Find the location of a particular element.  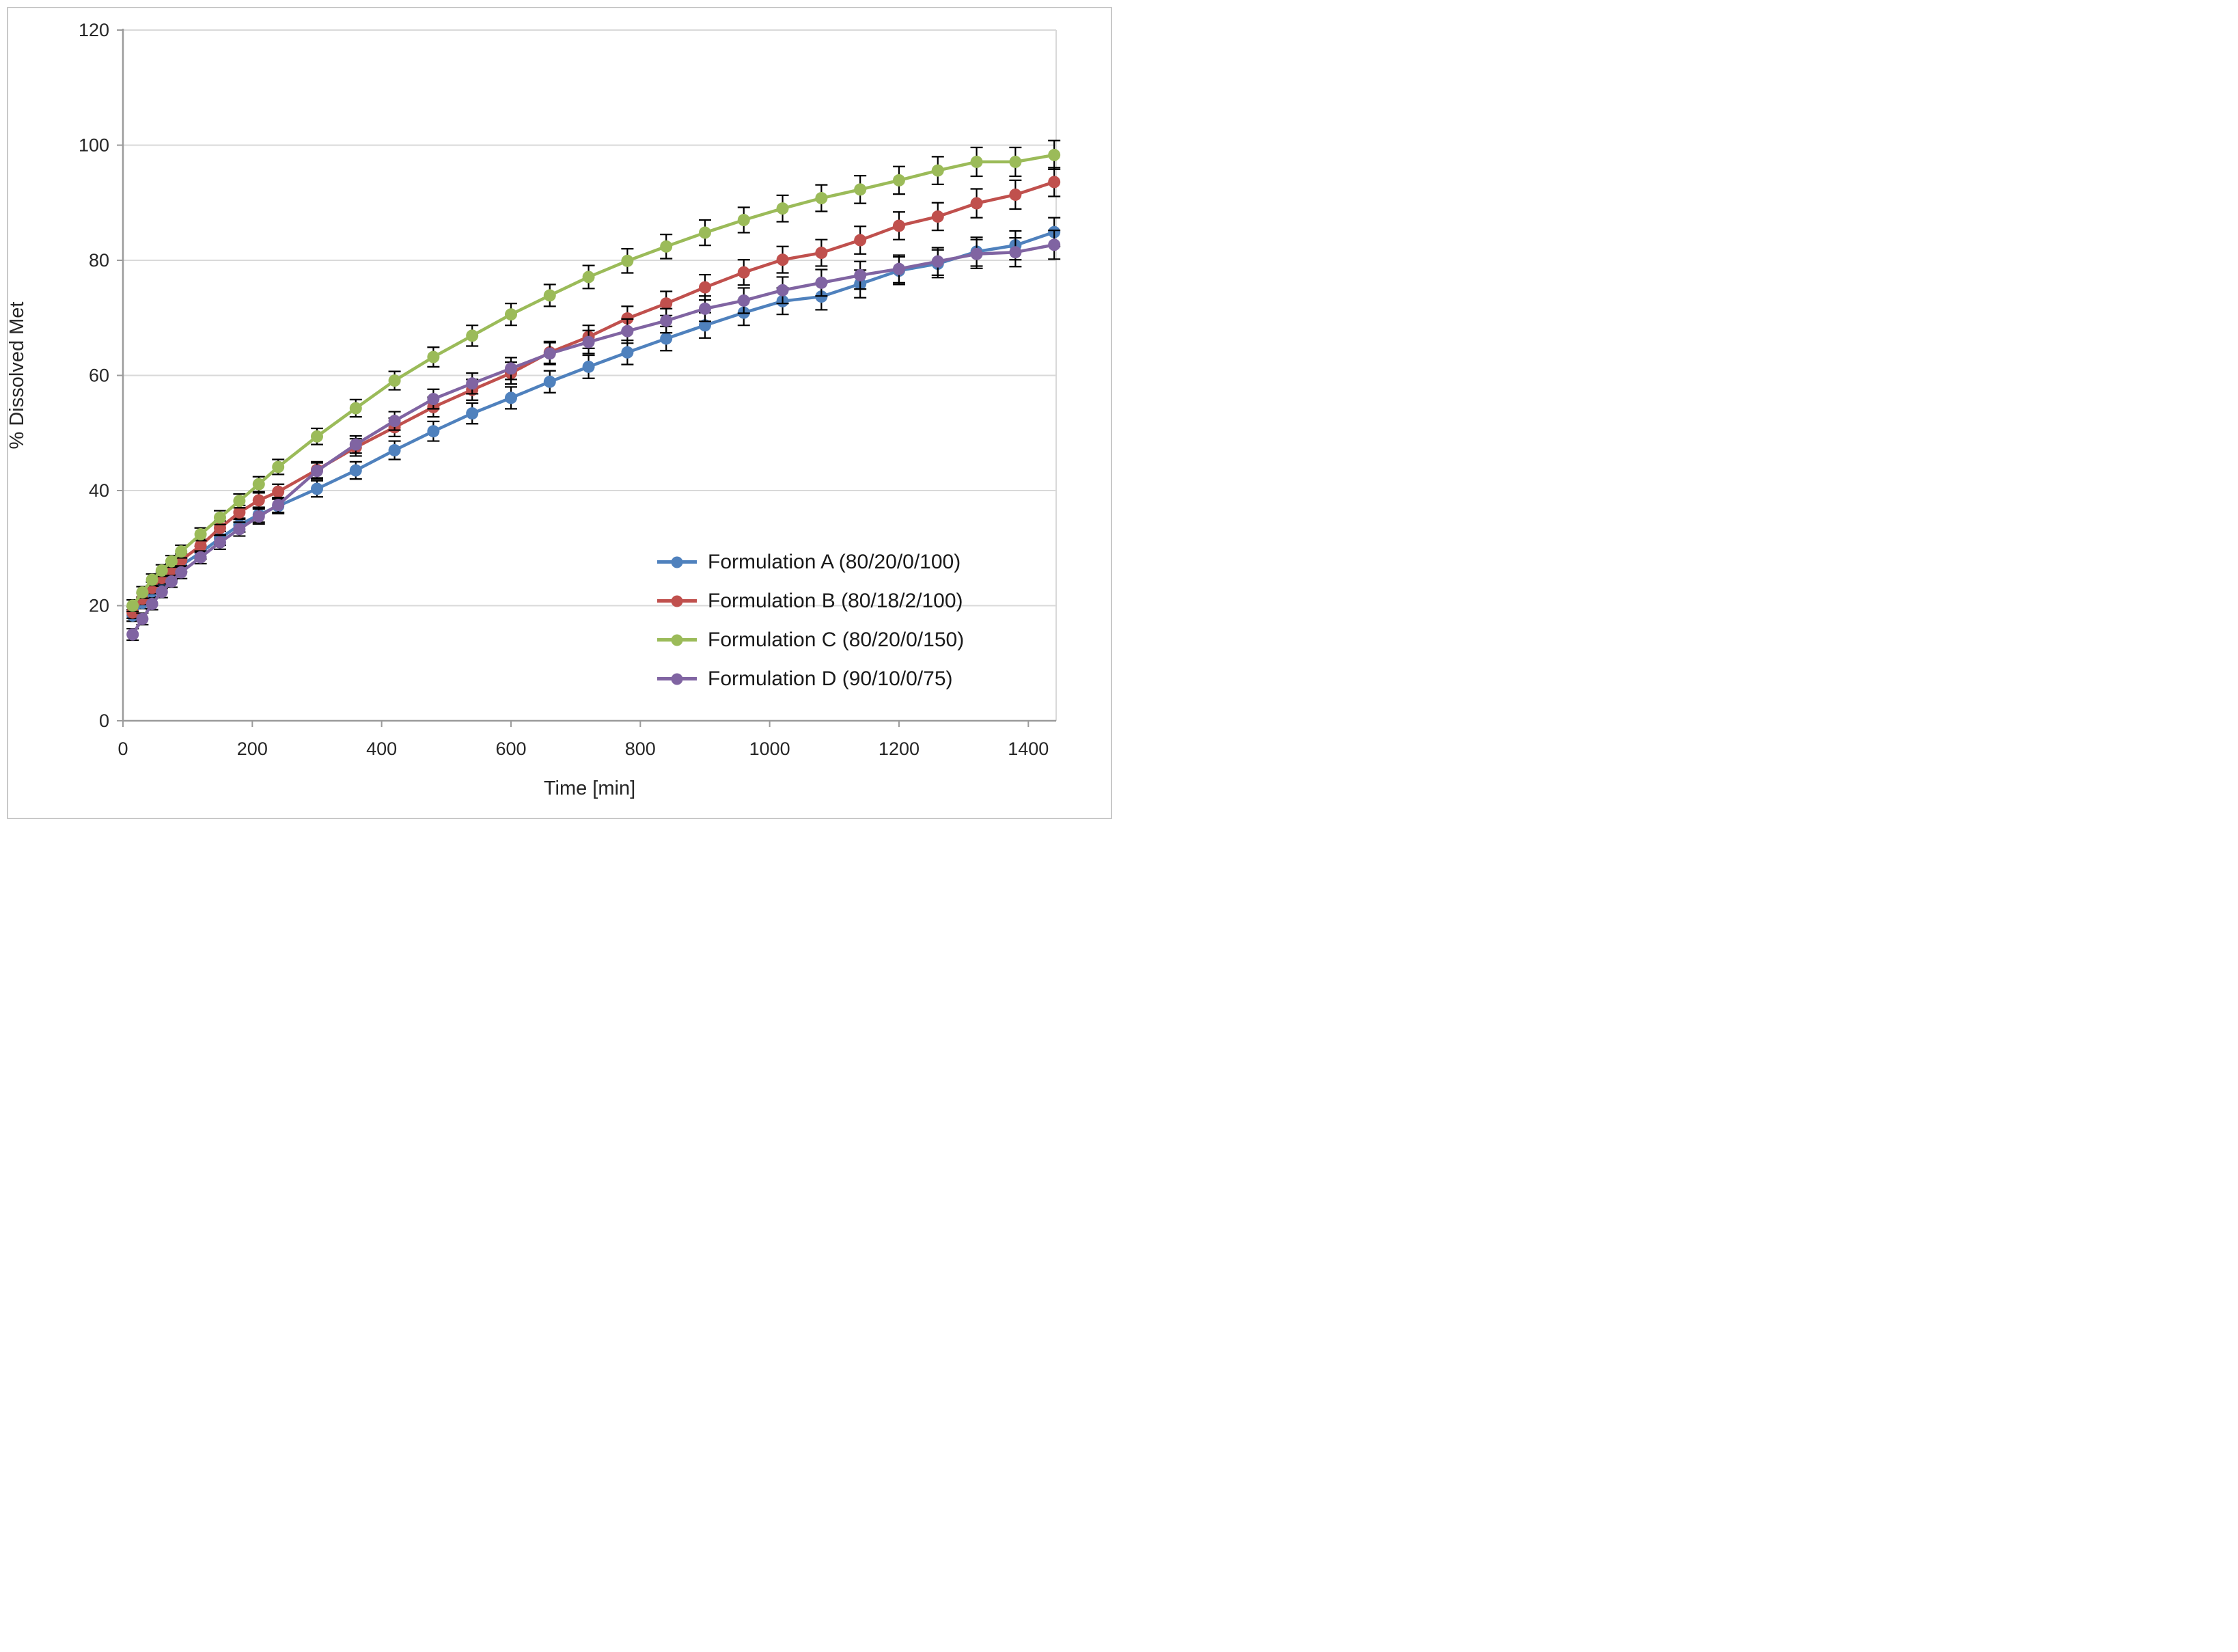

x-tick-label: 800 is located at coordinates (640, 749).